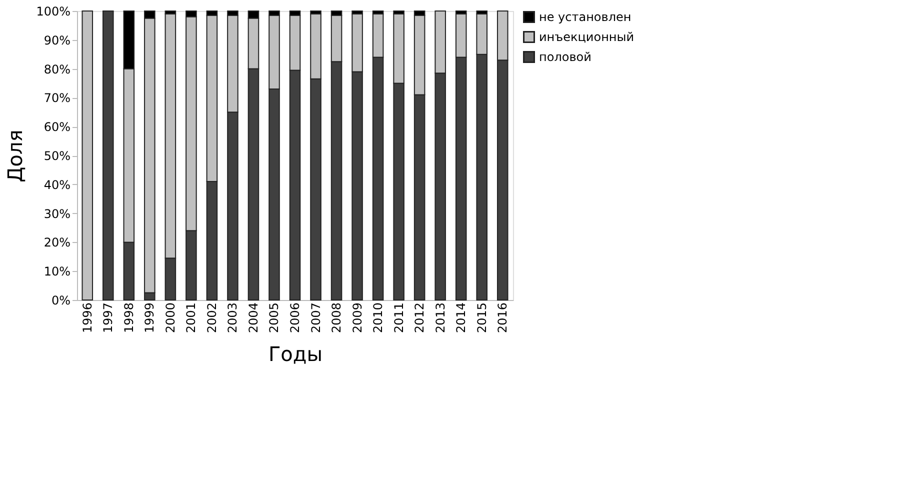 The width and height of the screenshot is (921, 499). I want to click on bar, so click(108, 155).